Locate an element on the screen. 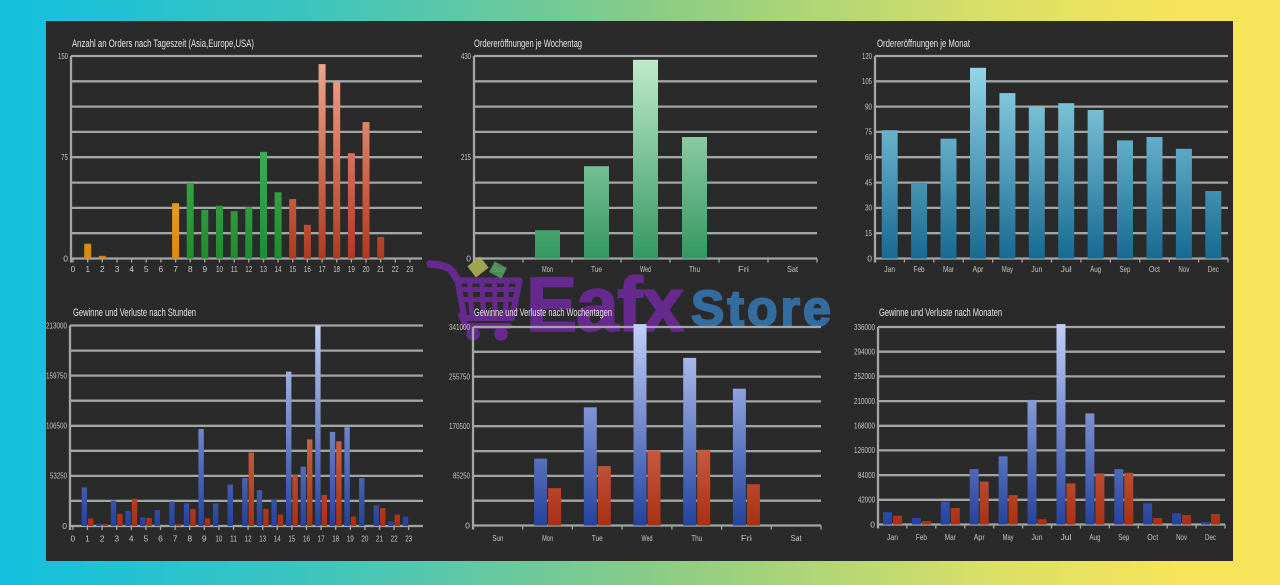  svg-text: 60 is located at coordinates (868, 157).